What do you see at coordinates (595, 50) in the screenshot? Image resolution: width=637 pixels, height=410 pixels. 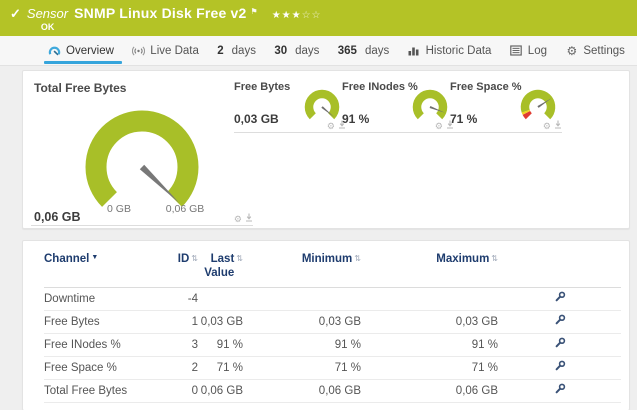 I see `tab-settings: ⚙ Settings` at bounding box center [595, 50].